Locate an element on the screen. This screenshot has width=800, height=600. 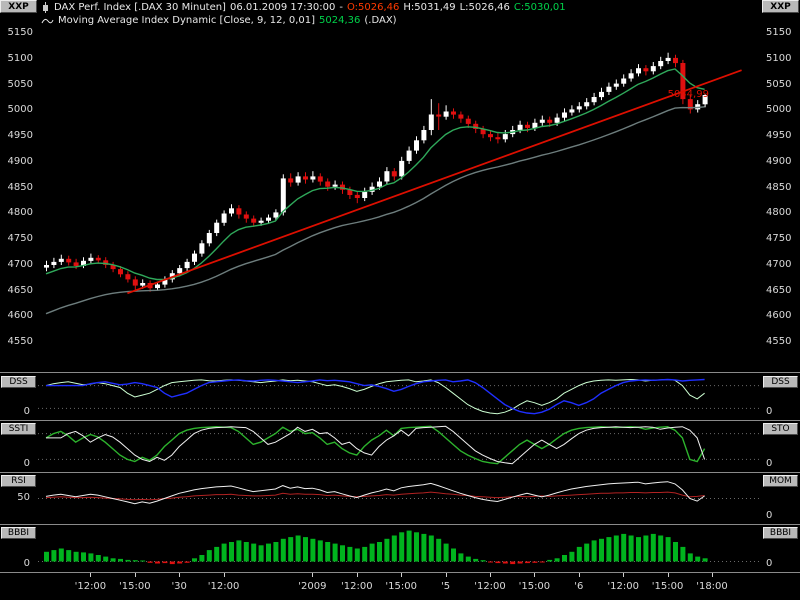
mom-panel is located at coordinates (400, 498).